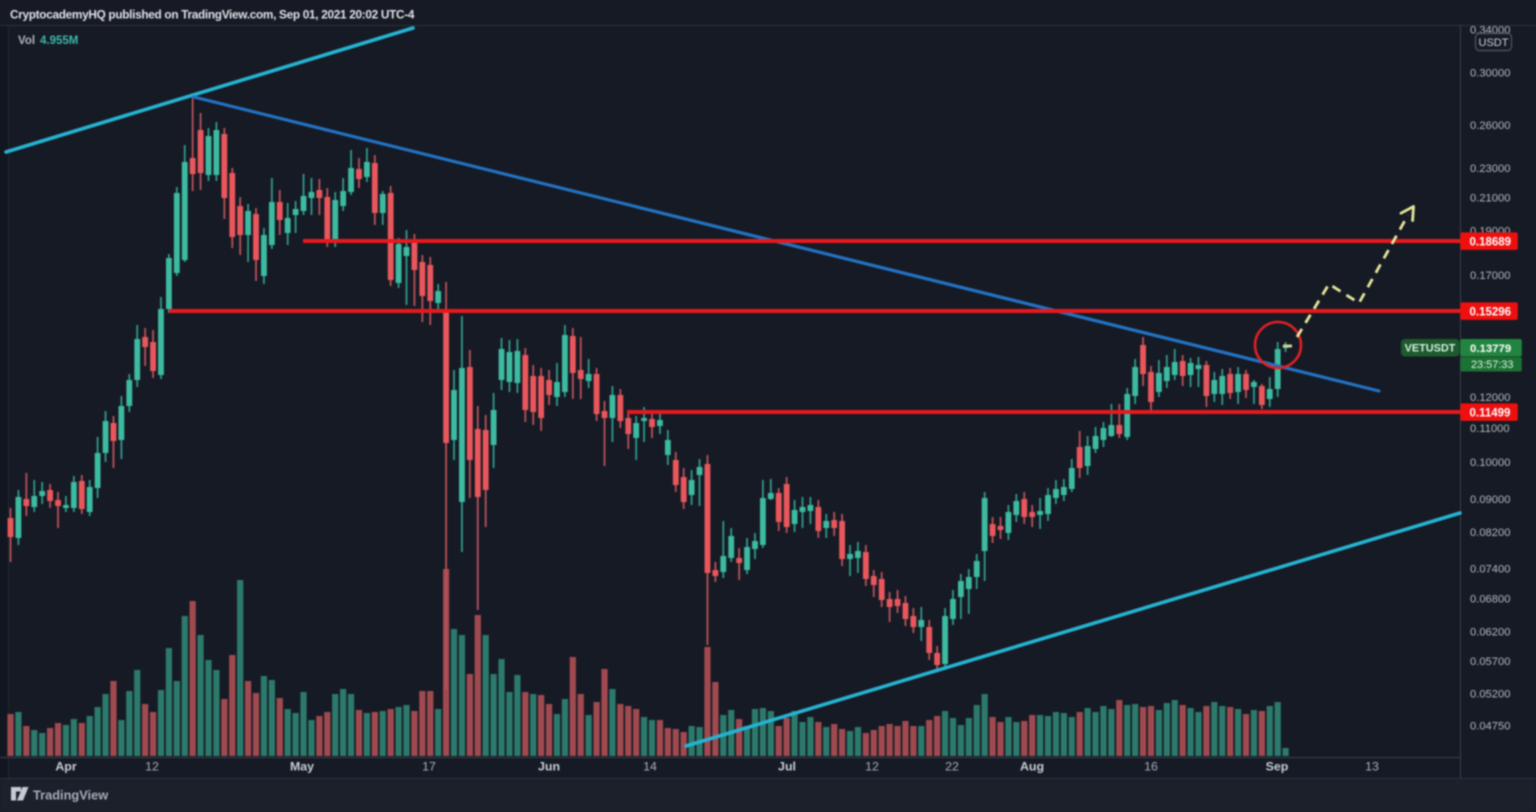  Describe the element at coordinates (1372, 767) in the screenshot. I see `svg-text: 13` at that location.